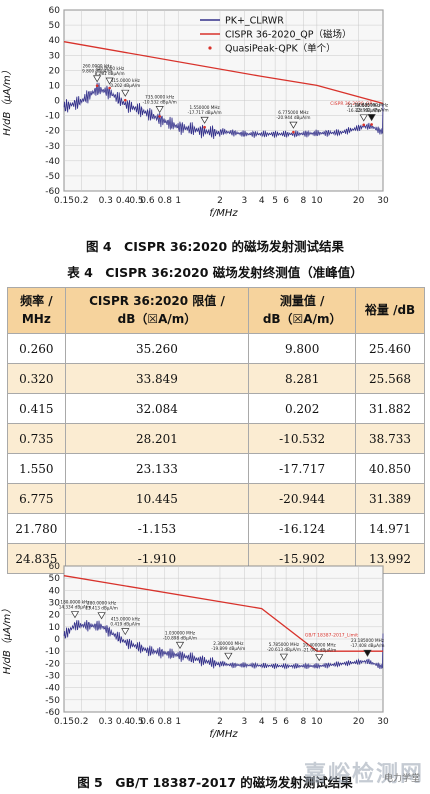 The image size is (430, 794). What do you see at coordinates (302, 468) in the screenshot?
I see `cell-measured: -17.717` at bounding box center [302, 468].